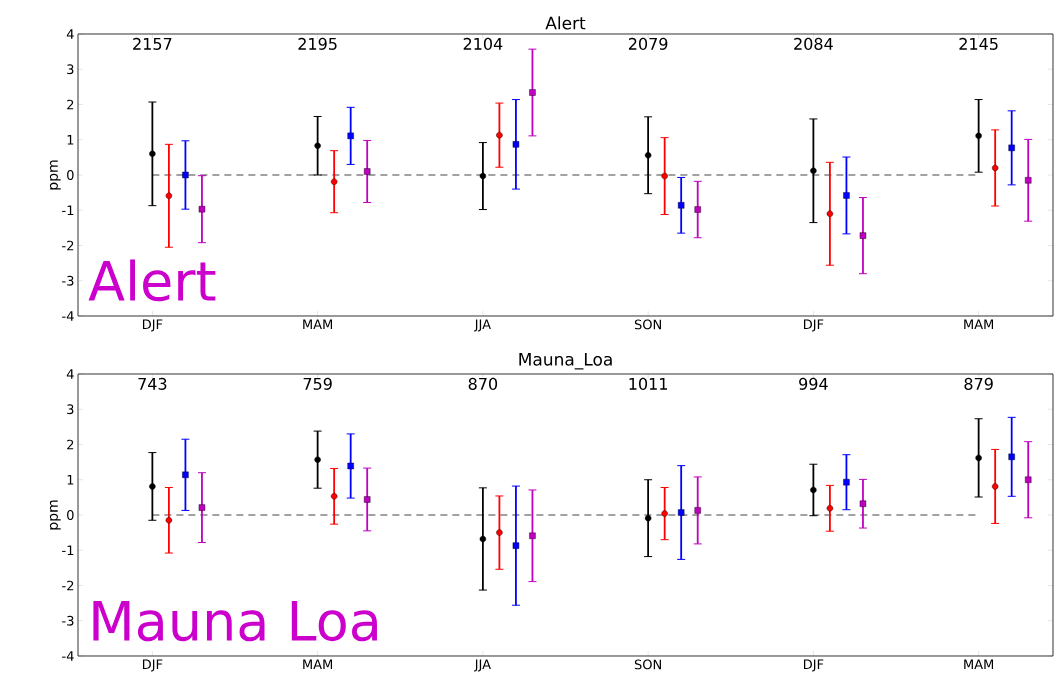  I want to click on annotation: 870, so click(483, 383).